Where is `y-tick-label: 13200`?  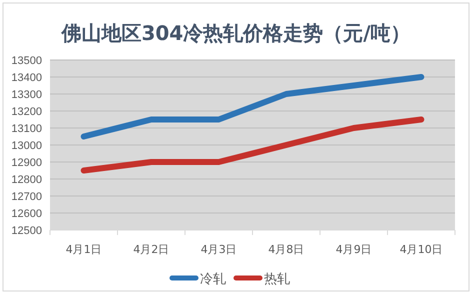 y-tick-label: 13200 is located at coordinates (26, 112).